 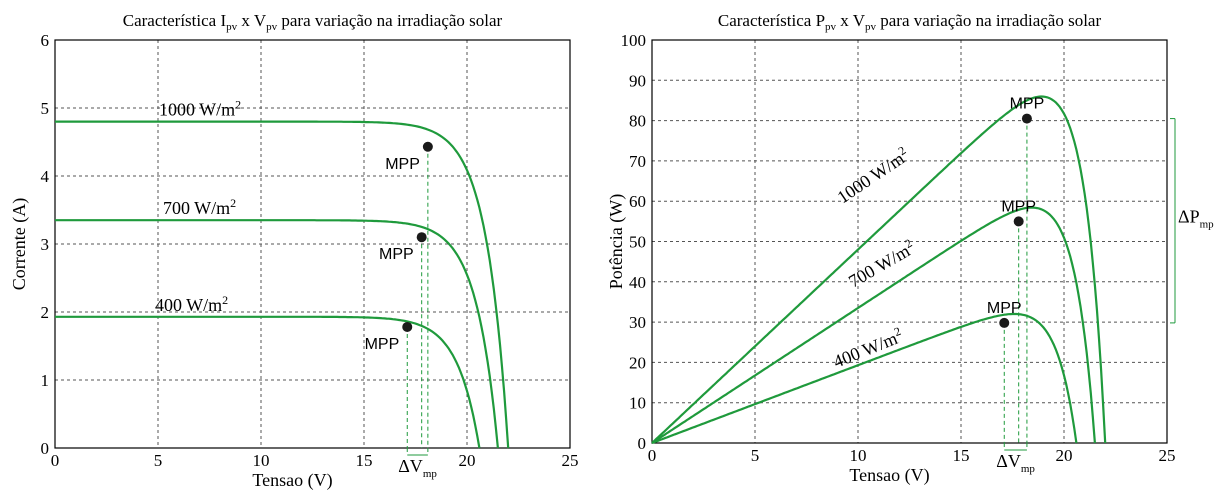 I want to click on delta-p-text: ΔP, so click(x=1189, y=217).